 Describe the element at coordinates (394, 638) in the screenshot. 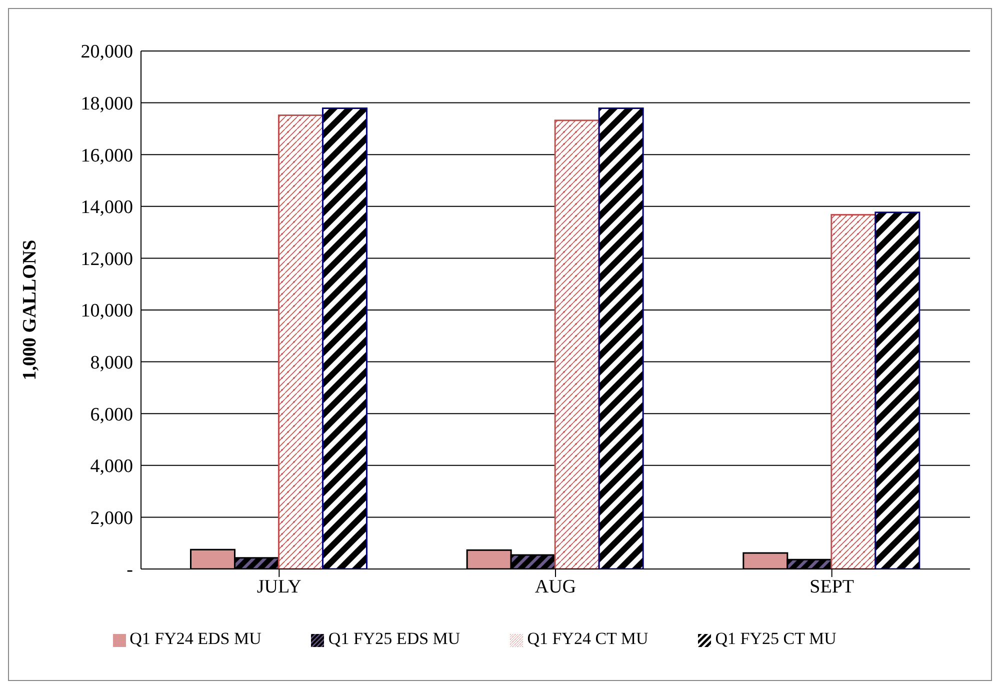

I see `legend-label: Q1 FY25 EDS MU` at that location.